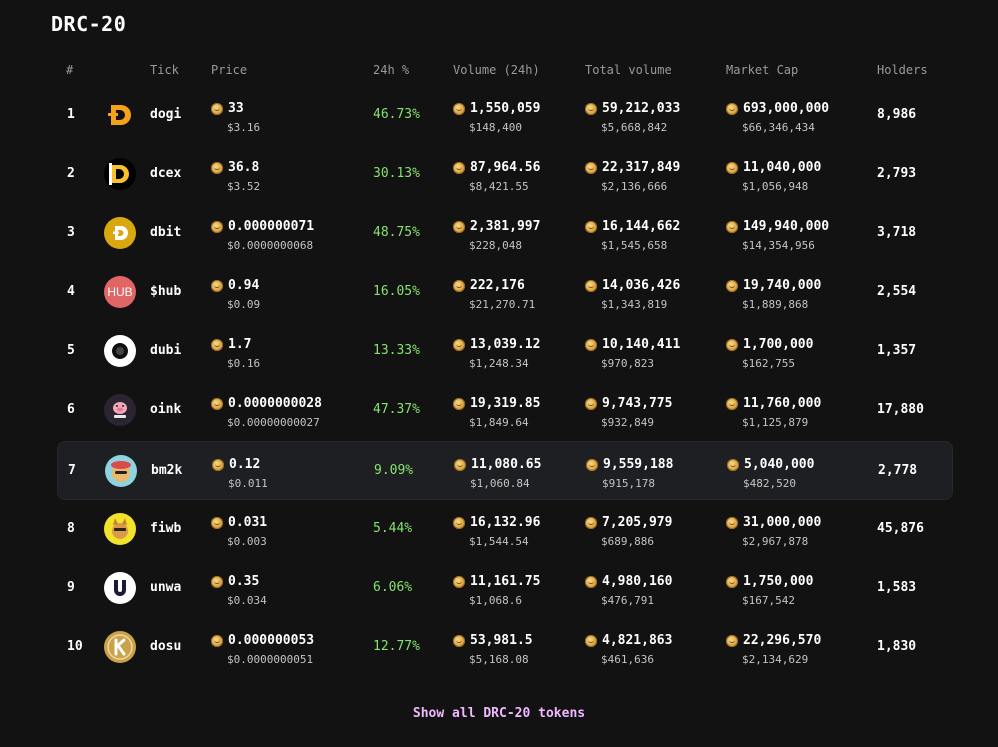 The image size is (998, 747). What do you see at coordinates (275, 403) in the screenshot?
I see `price-value: 0.0000000028` at bounding box center [275, 403].